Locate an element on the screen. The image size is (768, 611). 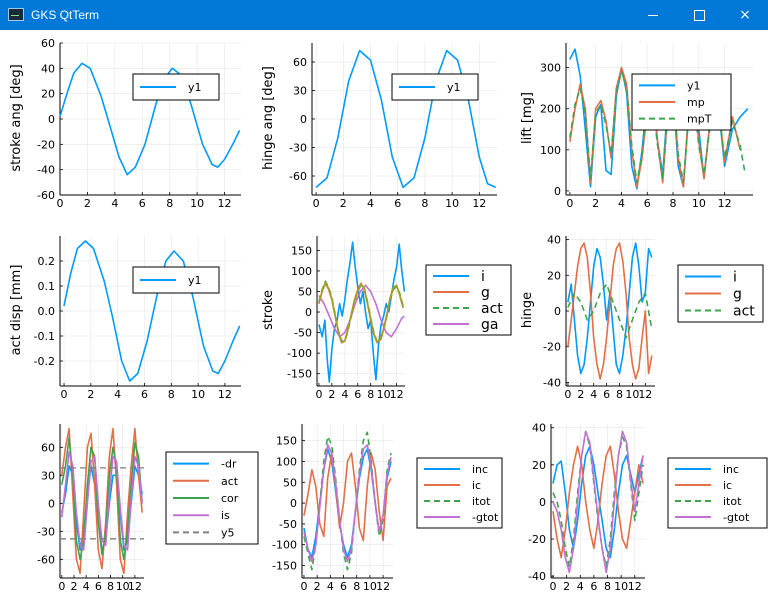
legend: y1 is located at coordinates (176, 280).